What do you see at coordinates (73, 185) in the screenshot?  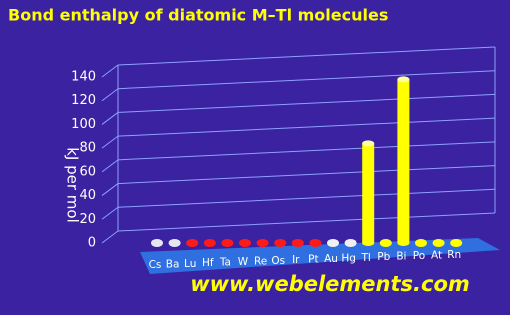 I see `y-axis-label: kJ per mol` at bounding box center [73, 185].